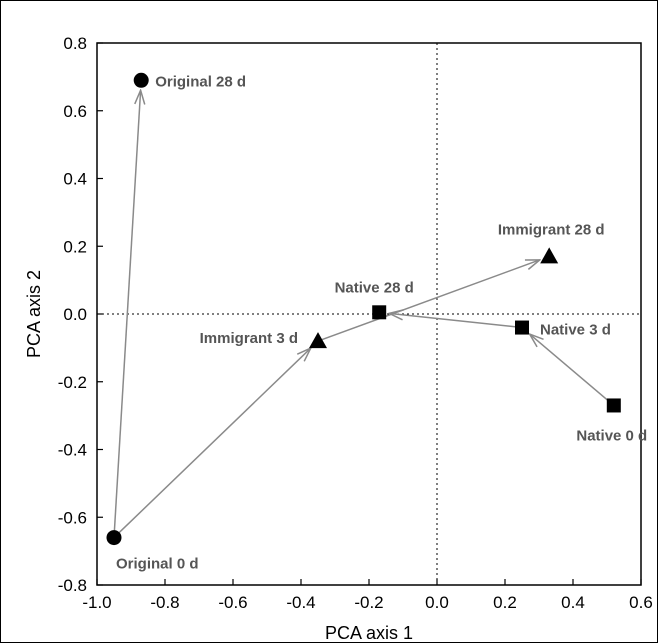  Describe the element at coordinates (456, 321) in the screenshot. I see `arrow-nat3-to-nat28` at that location.